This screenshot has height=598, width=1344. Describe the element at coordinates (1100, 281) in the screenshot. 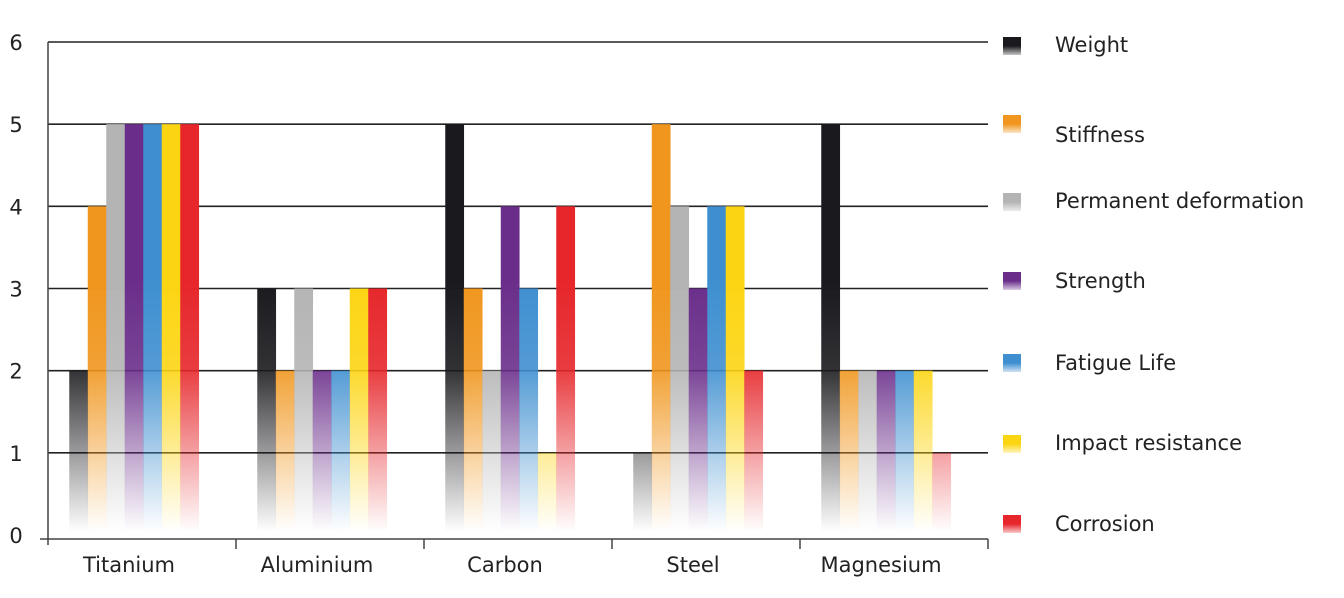

I see `legend-label: Strength` at that location.